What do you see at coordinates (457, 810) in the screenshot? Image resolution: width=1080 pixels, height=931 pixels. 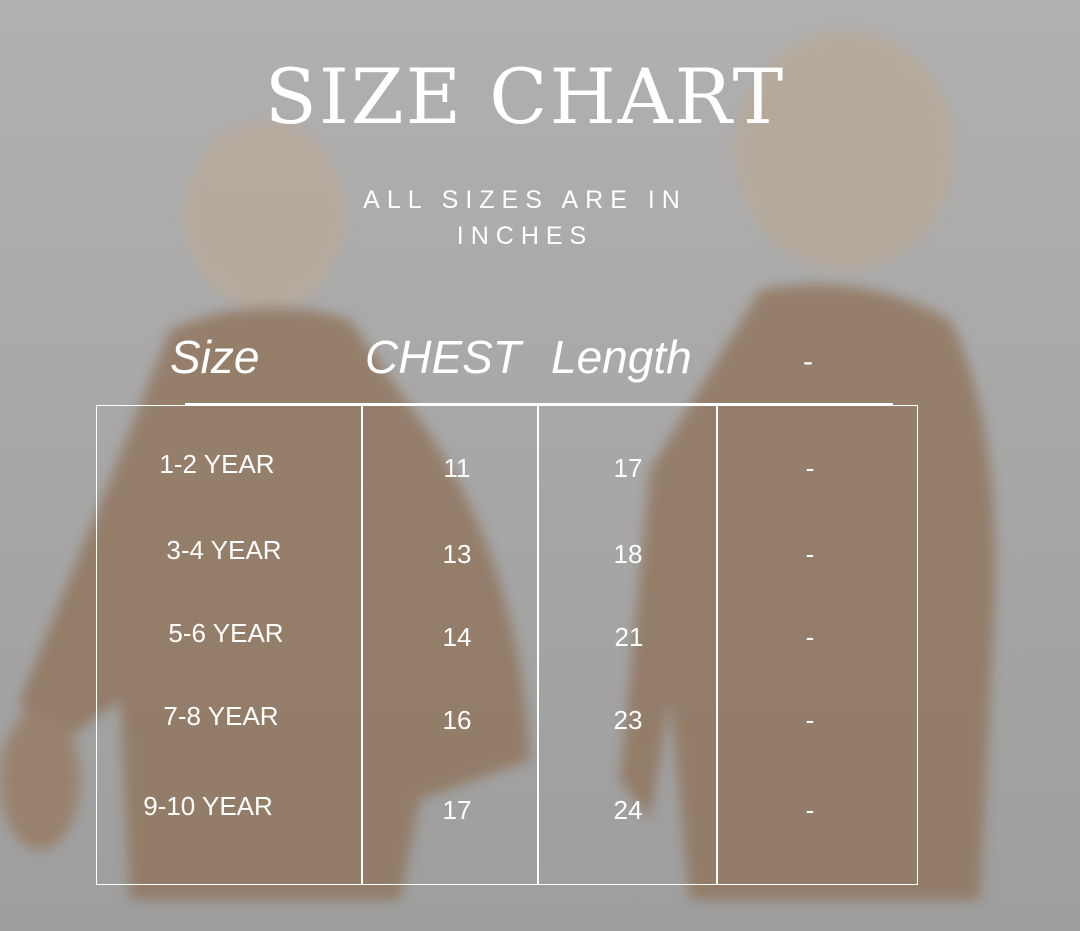 I see `cell-chest: 17` at bounding box center [457, 810].